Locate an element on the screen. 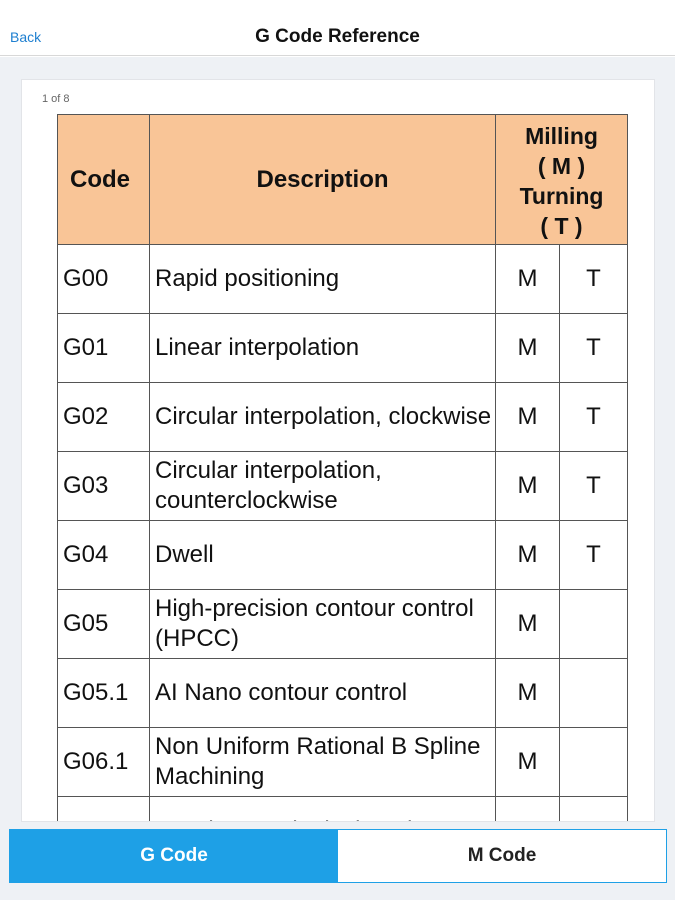 The image size is (675, 900). cell-description: Non Uniform Rational B Spline Machining is located at coordinates (322, 762).